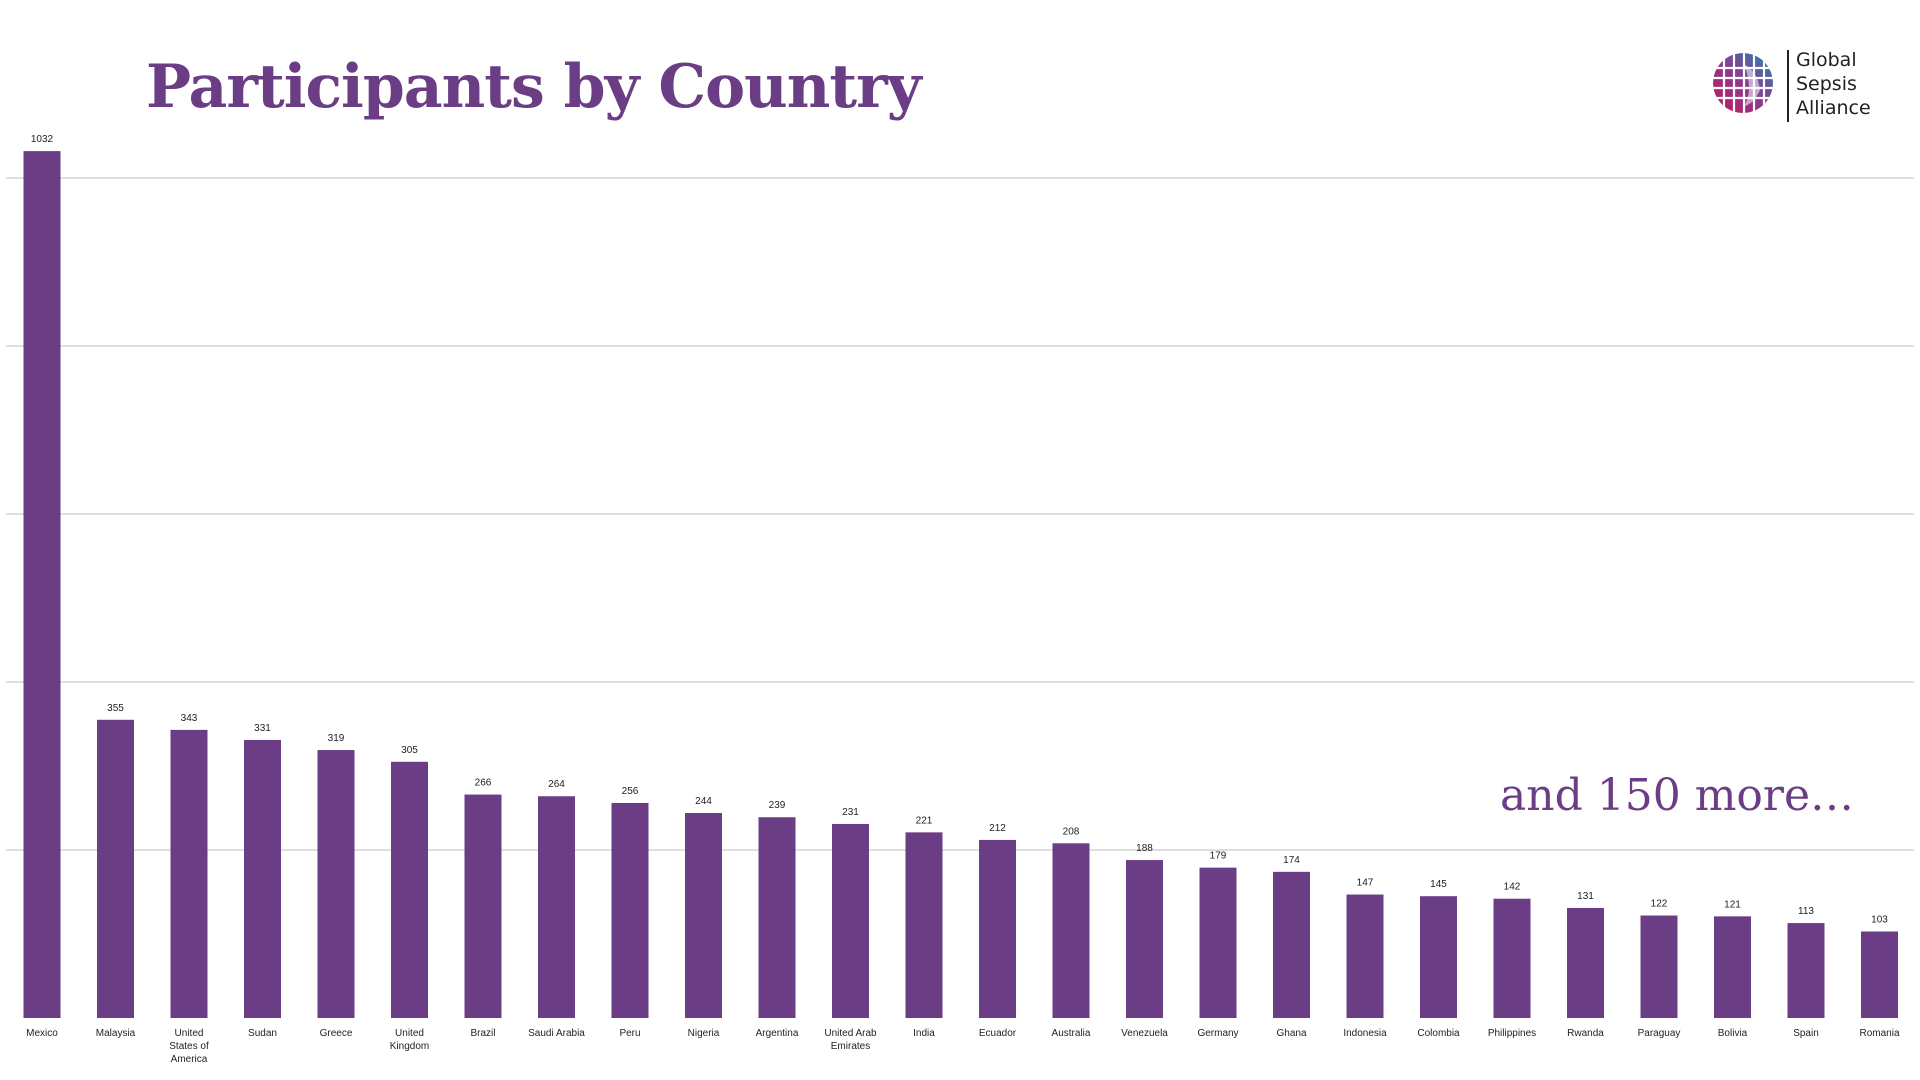 Image resolution: width=1920 pixels, height=1080 pixels. I want to click on tick-label: Bolivia, so click(1733, 1033).